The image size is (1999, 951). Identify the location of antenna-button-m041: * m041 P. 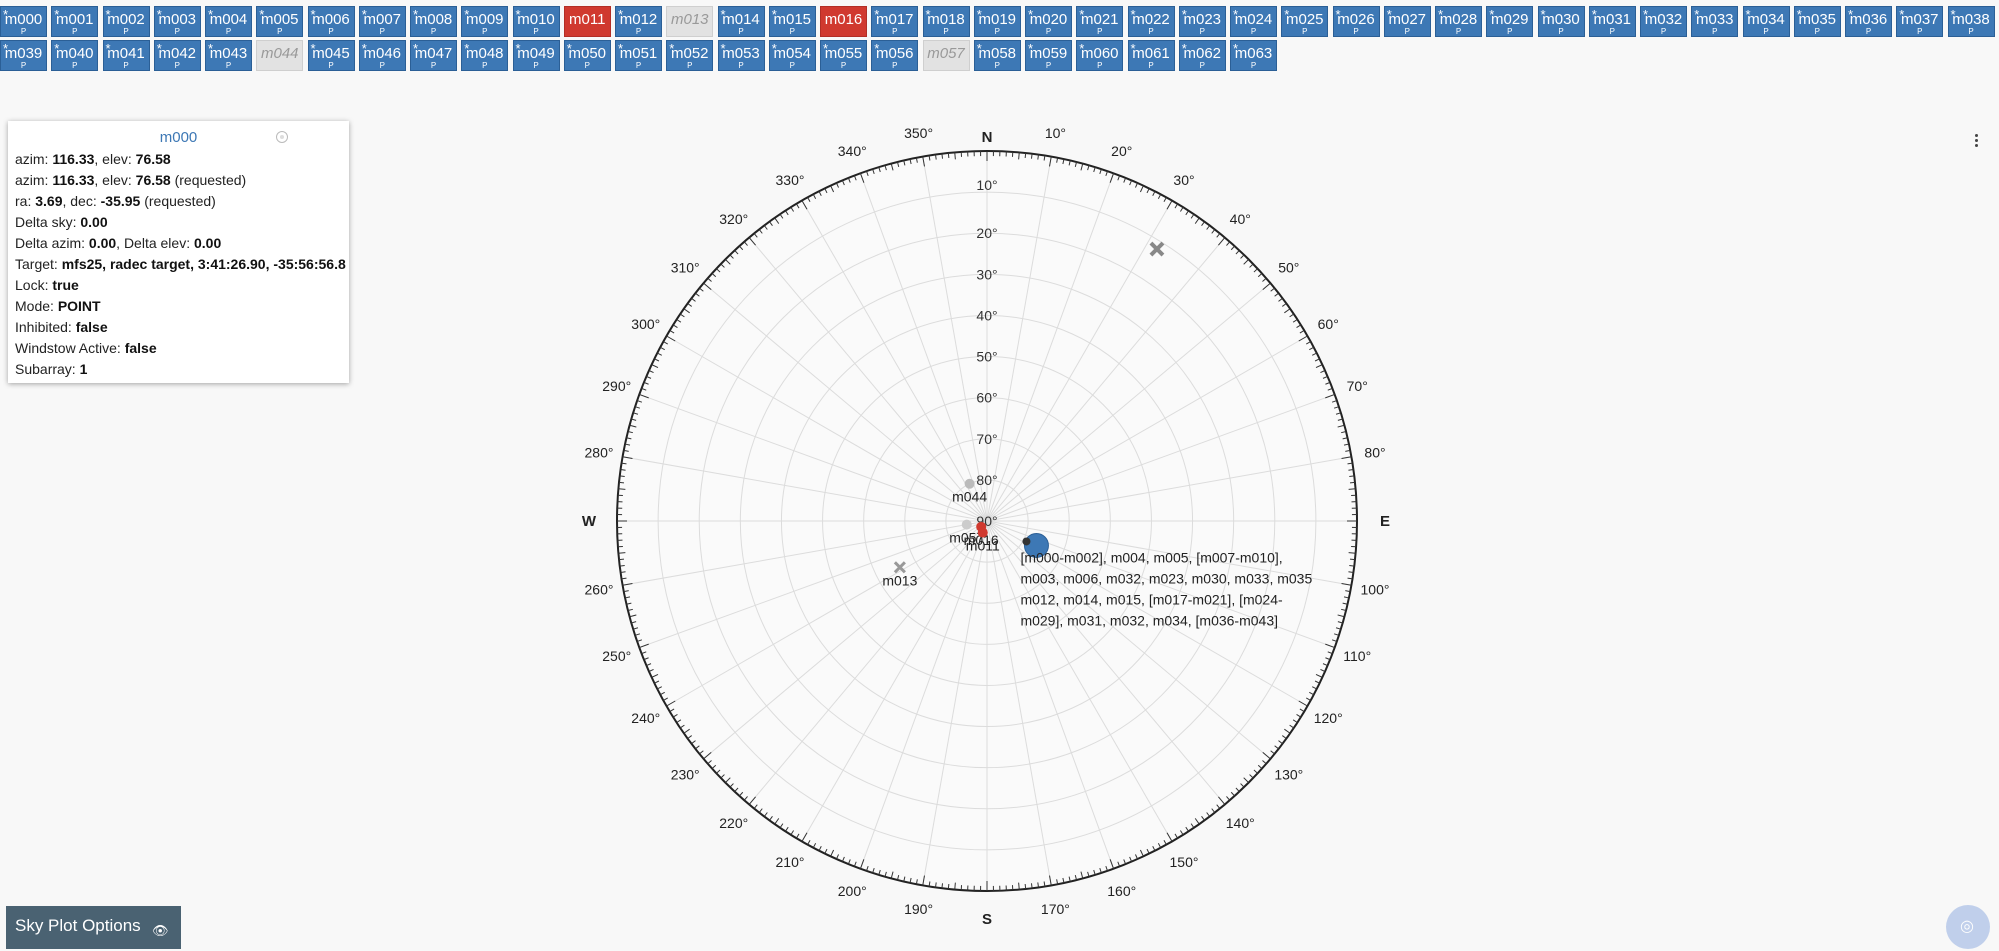
(126, 55).